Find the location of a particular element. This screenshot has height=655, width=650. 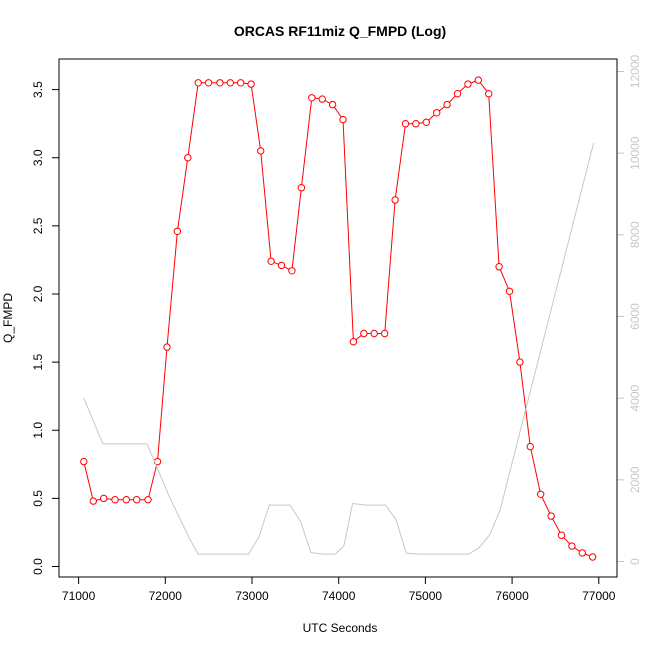

x-tick-label: 74000 is located at coordinates (339, 596).